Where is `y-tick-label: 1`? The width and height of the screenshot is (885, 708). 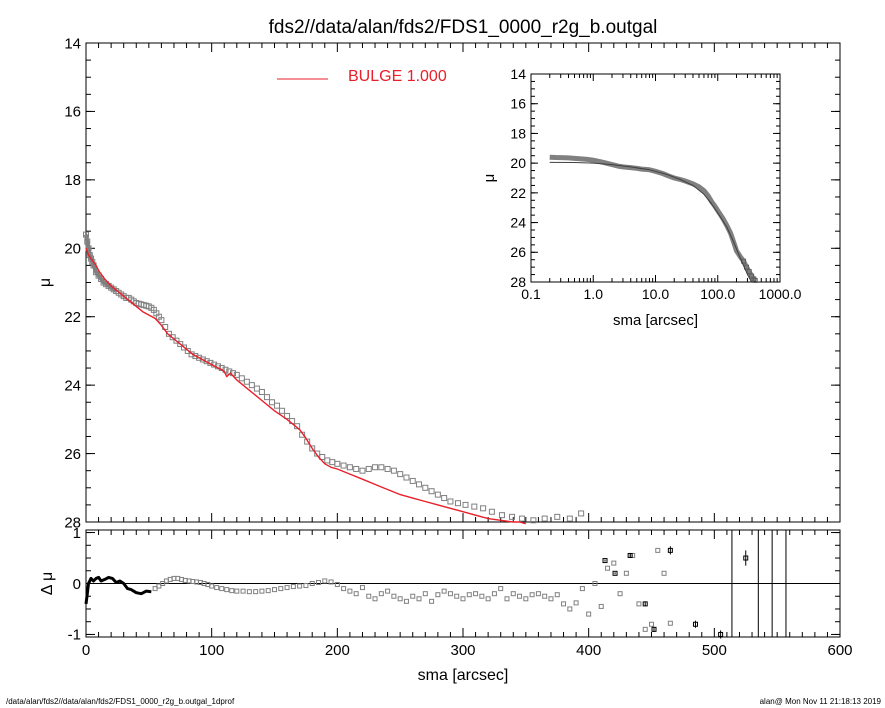
y-tick-label: 1 is located at coordinates (77, 533).